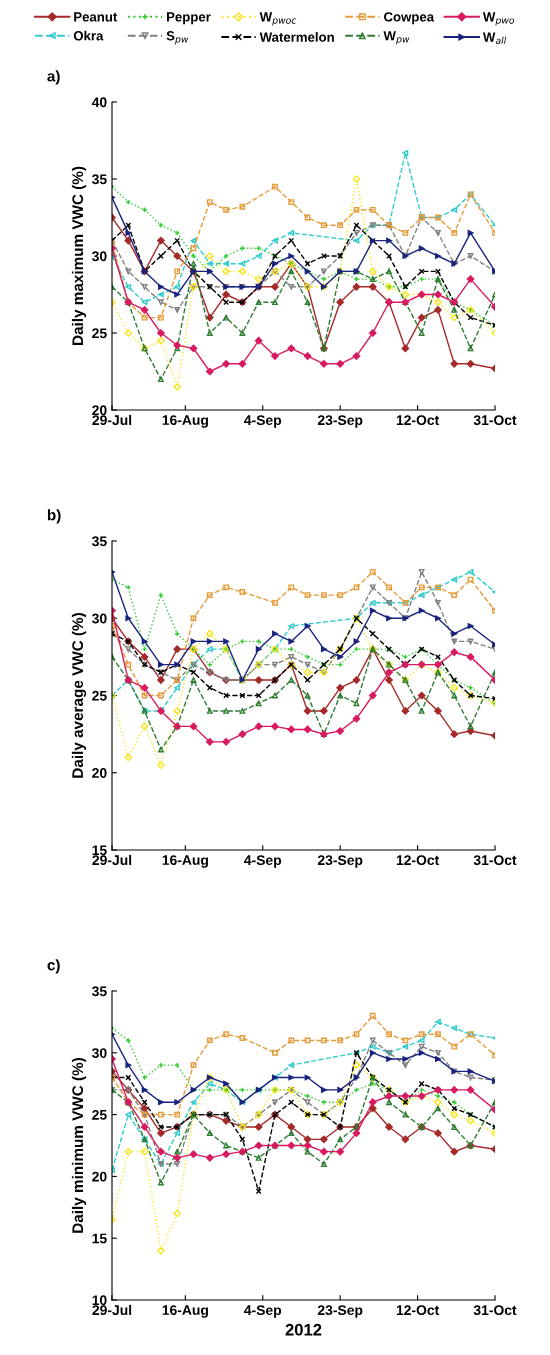 This screenshot has width=550, height=1355. I want to click on y-axis-title: Daily average VWC (%), so click(79, 695).